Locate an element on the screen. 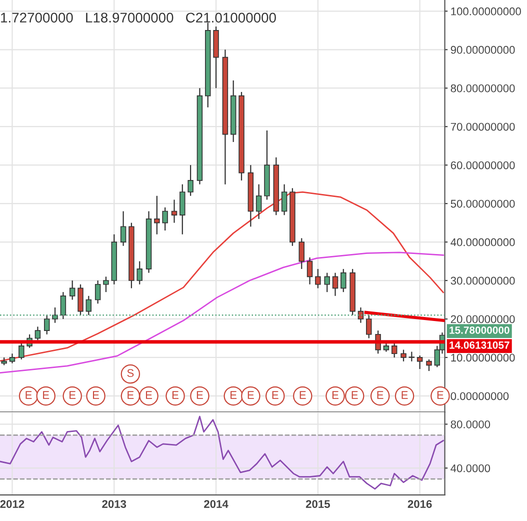  y-tick-label: 100.00000000 is located at coordinates (486, 11).